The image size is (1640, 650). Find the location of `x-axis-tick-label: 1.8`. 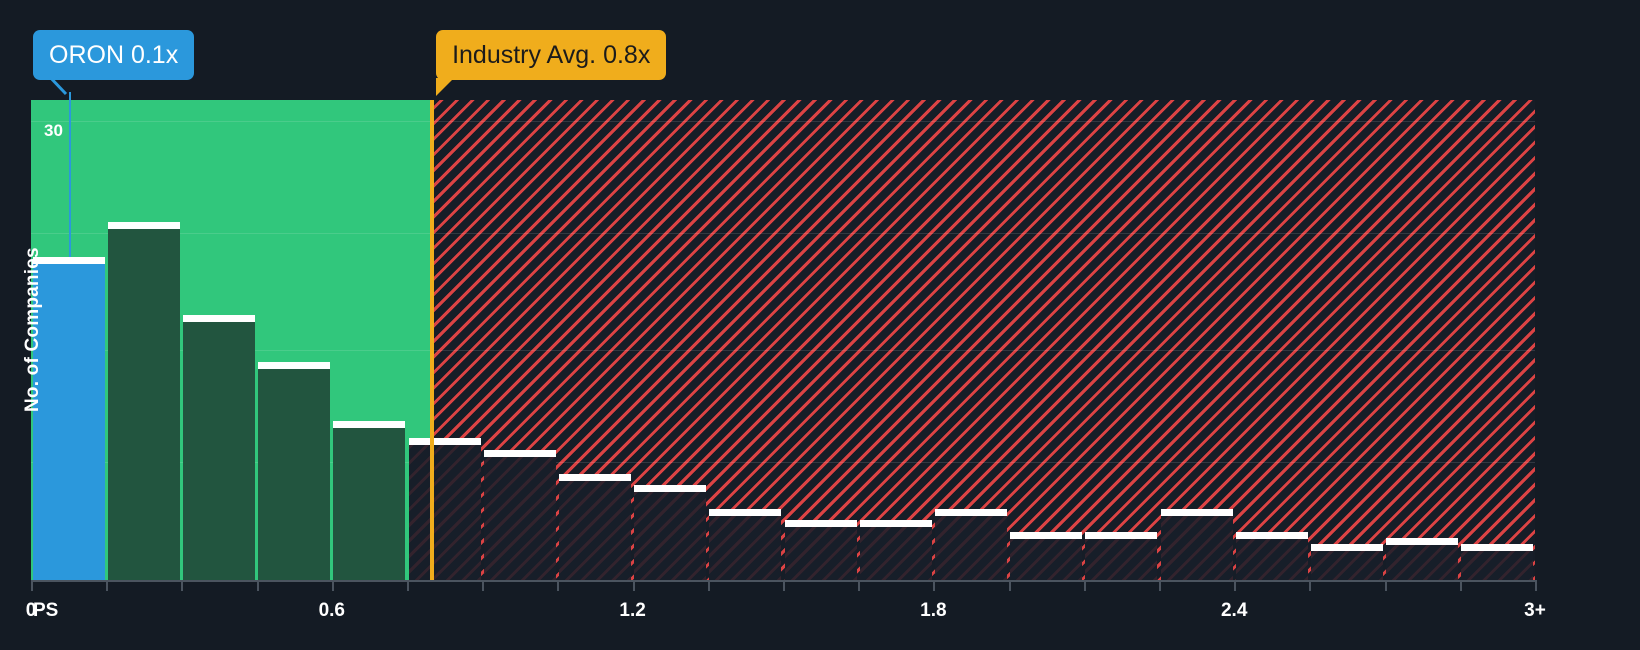

x-axis-tick-label: 1.8 is located at coordinates (933, 610).